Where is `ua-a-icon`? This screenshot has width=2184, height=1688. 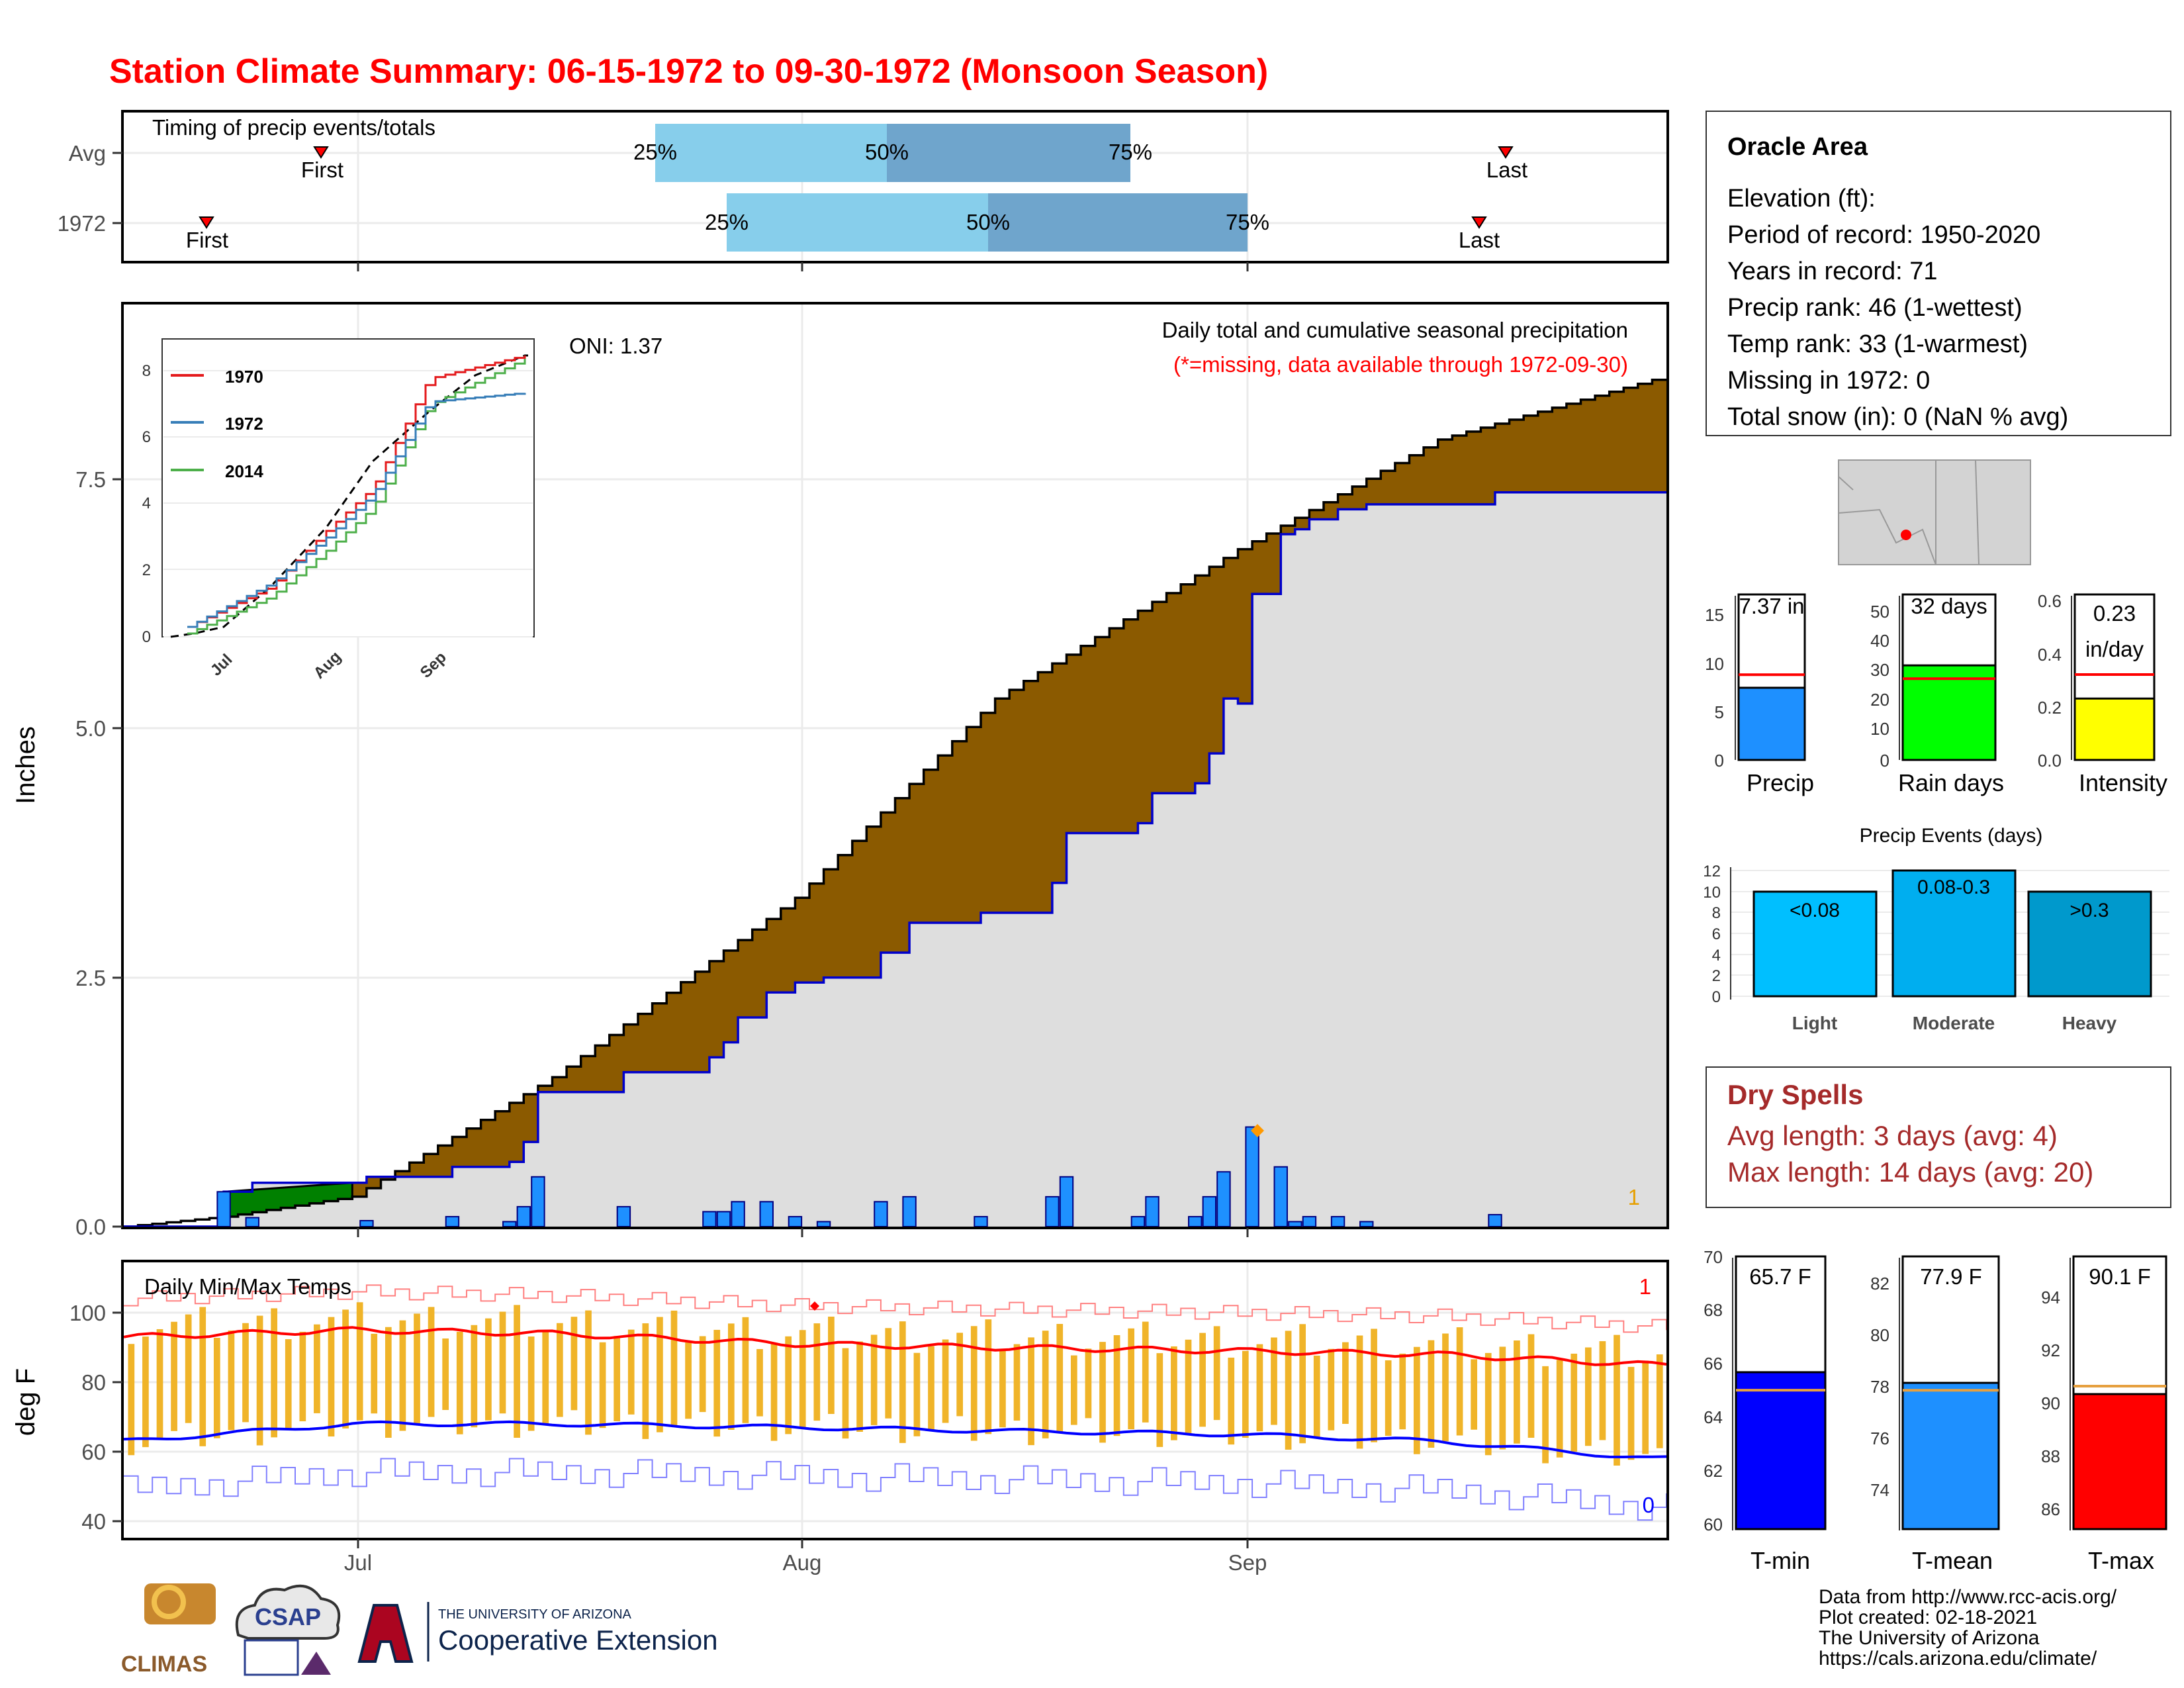
ua-a-icon is located at coordinates (385, 1633).